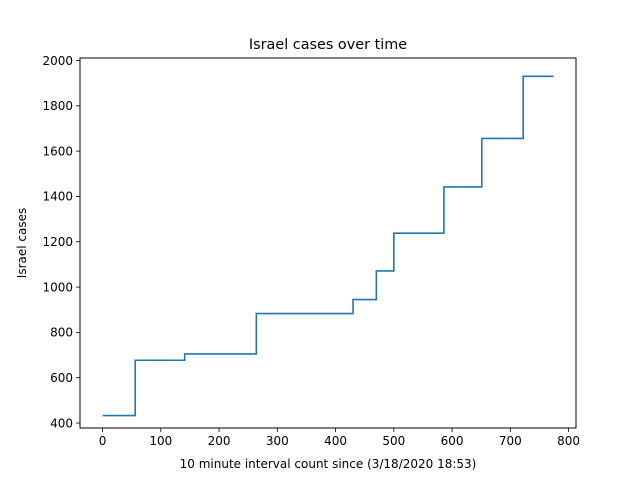 The width and height of the screenshot is (640, 480). I want to click on y-tick-label: 1000, so click(57, 287).